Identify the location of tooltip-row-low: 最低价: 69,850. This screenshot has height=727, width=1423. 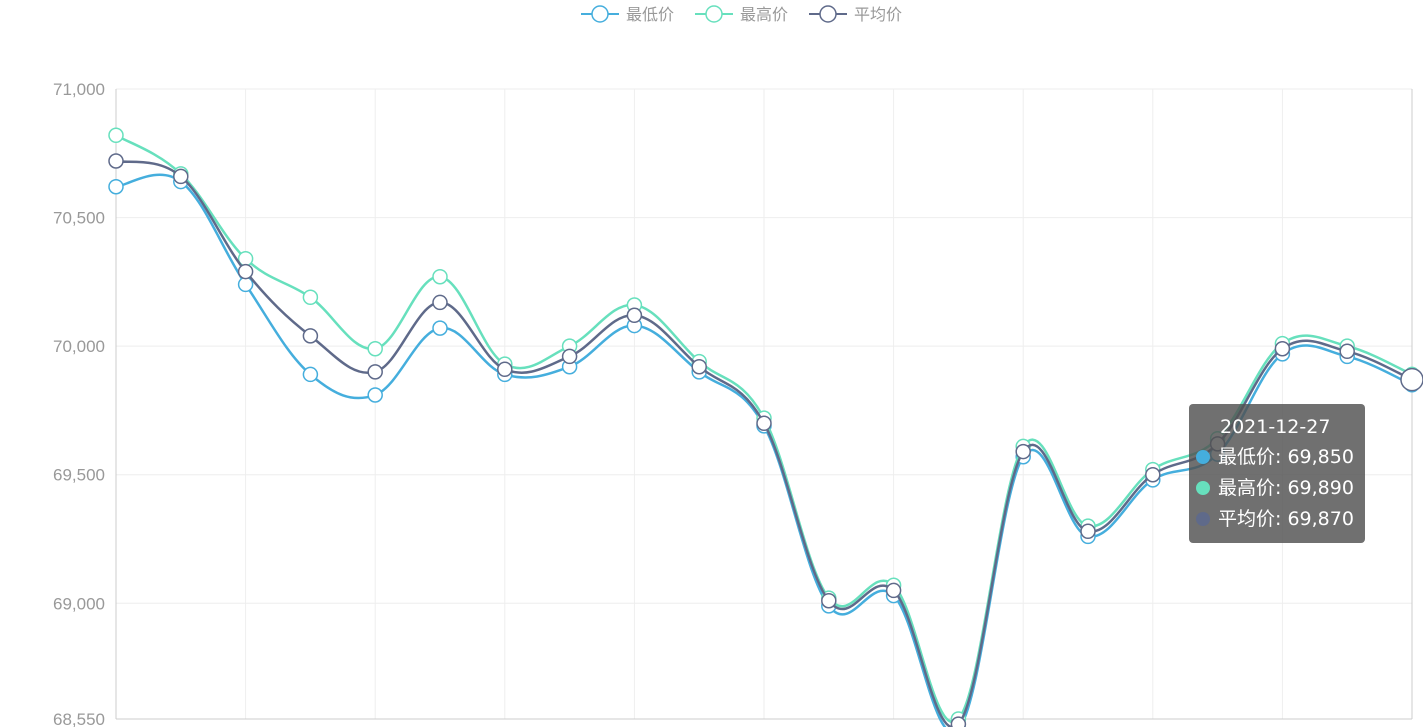
(1280, 457).